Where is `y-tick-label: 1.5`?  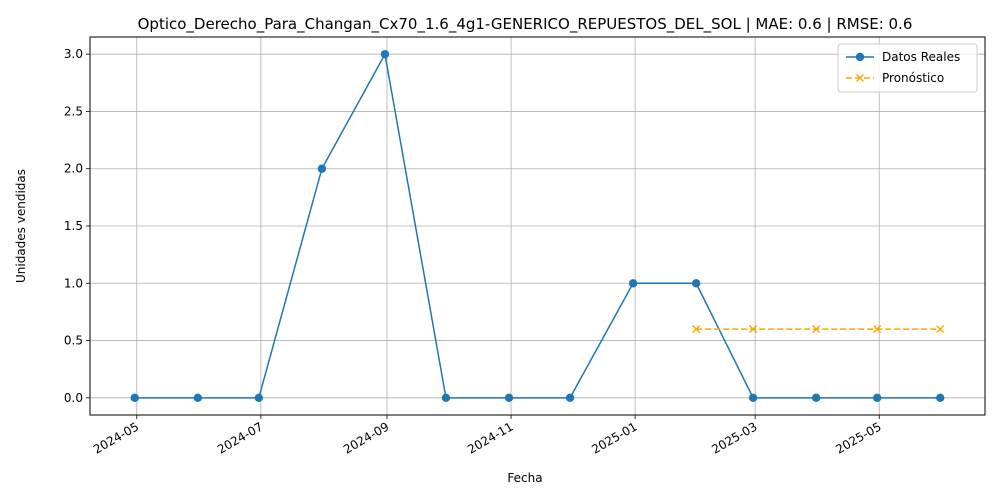
y-tick-label: 1.5 is located at coordinates (73, 226).